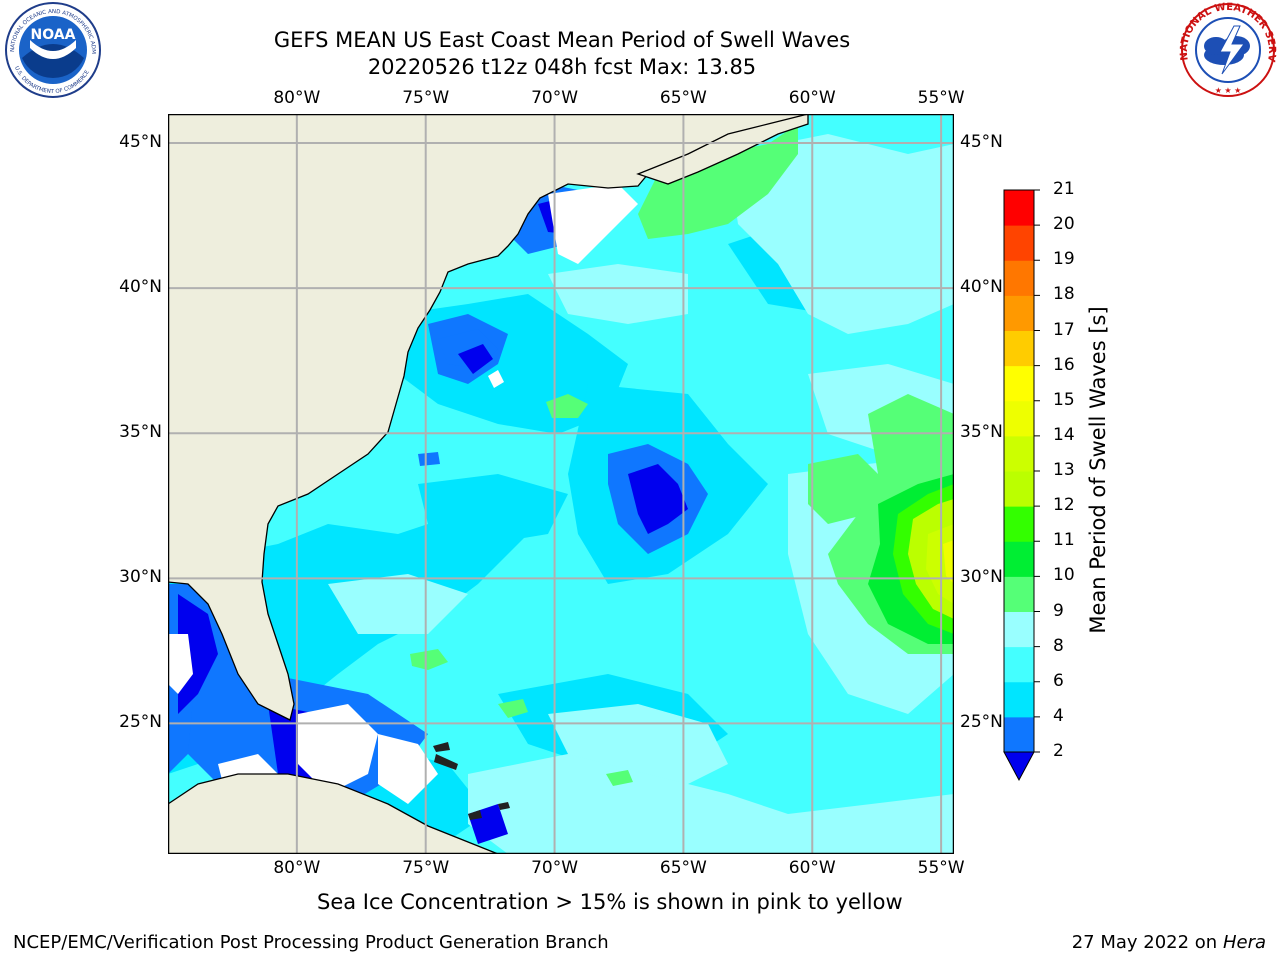 Image resolution: width=1280 pixels, height=960 pixels. What do you see at coordinates (1064, 505) in the screenshot?
I see `colorbar-tick-label: 12` at bounding box center [1064, 505].